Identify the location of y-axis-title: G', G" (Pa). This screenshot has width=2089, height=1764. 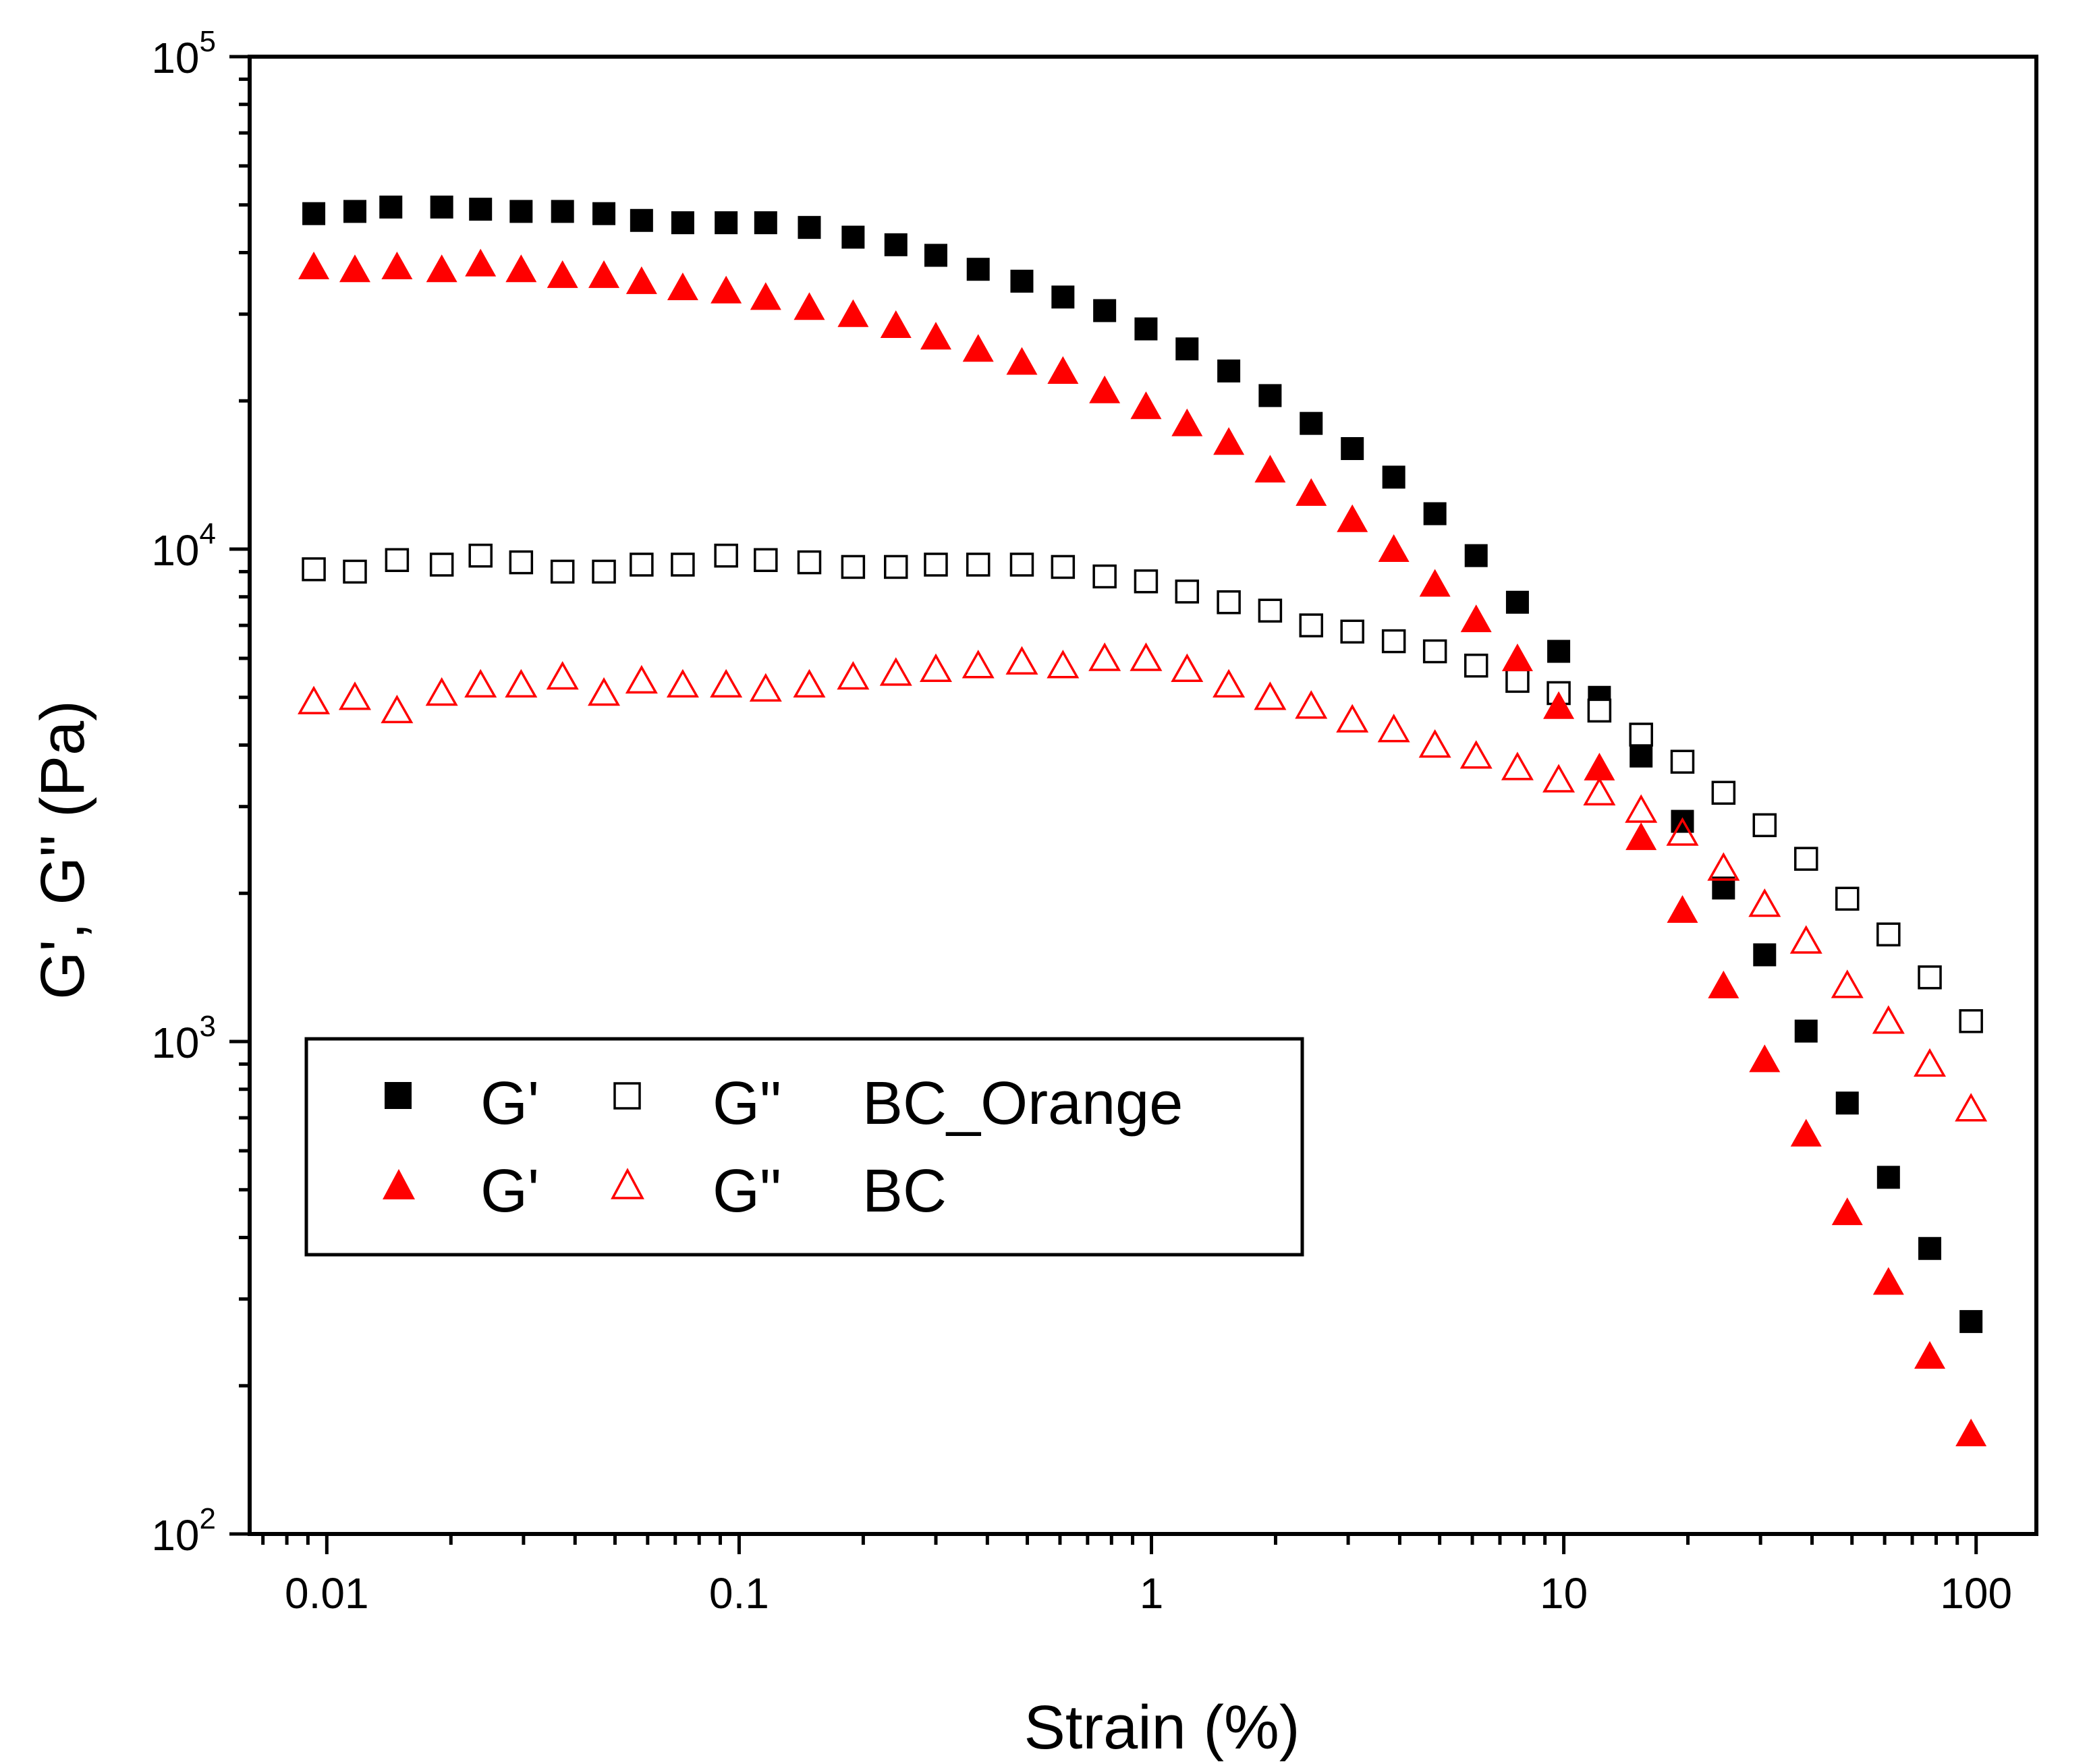
(62, 850).